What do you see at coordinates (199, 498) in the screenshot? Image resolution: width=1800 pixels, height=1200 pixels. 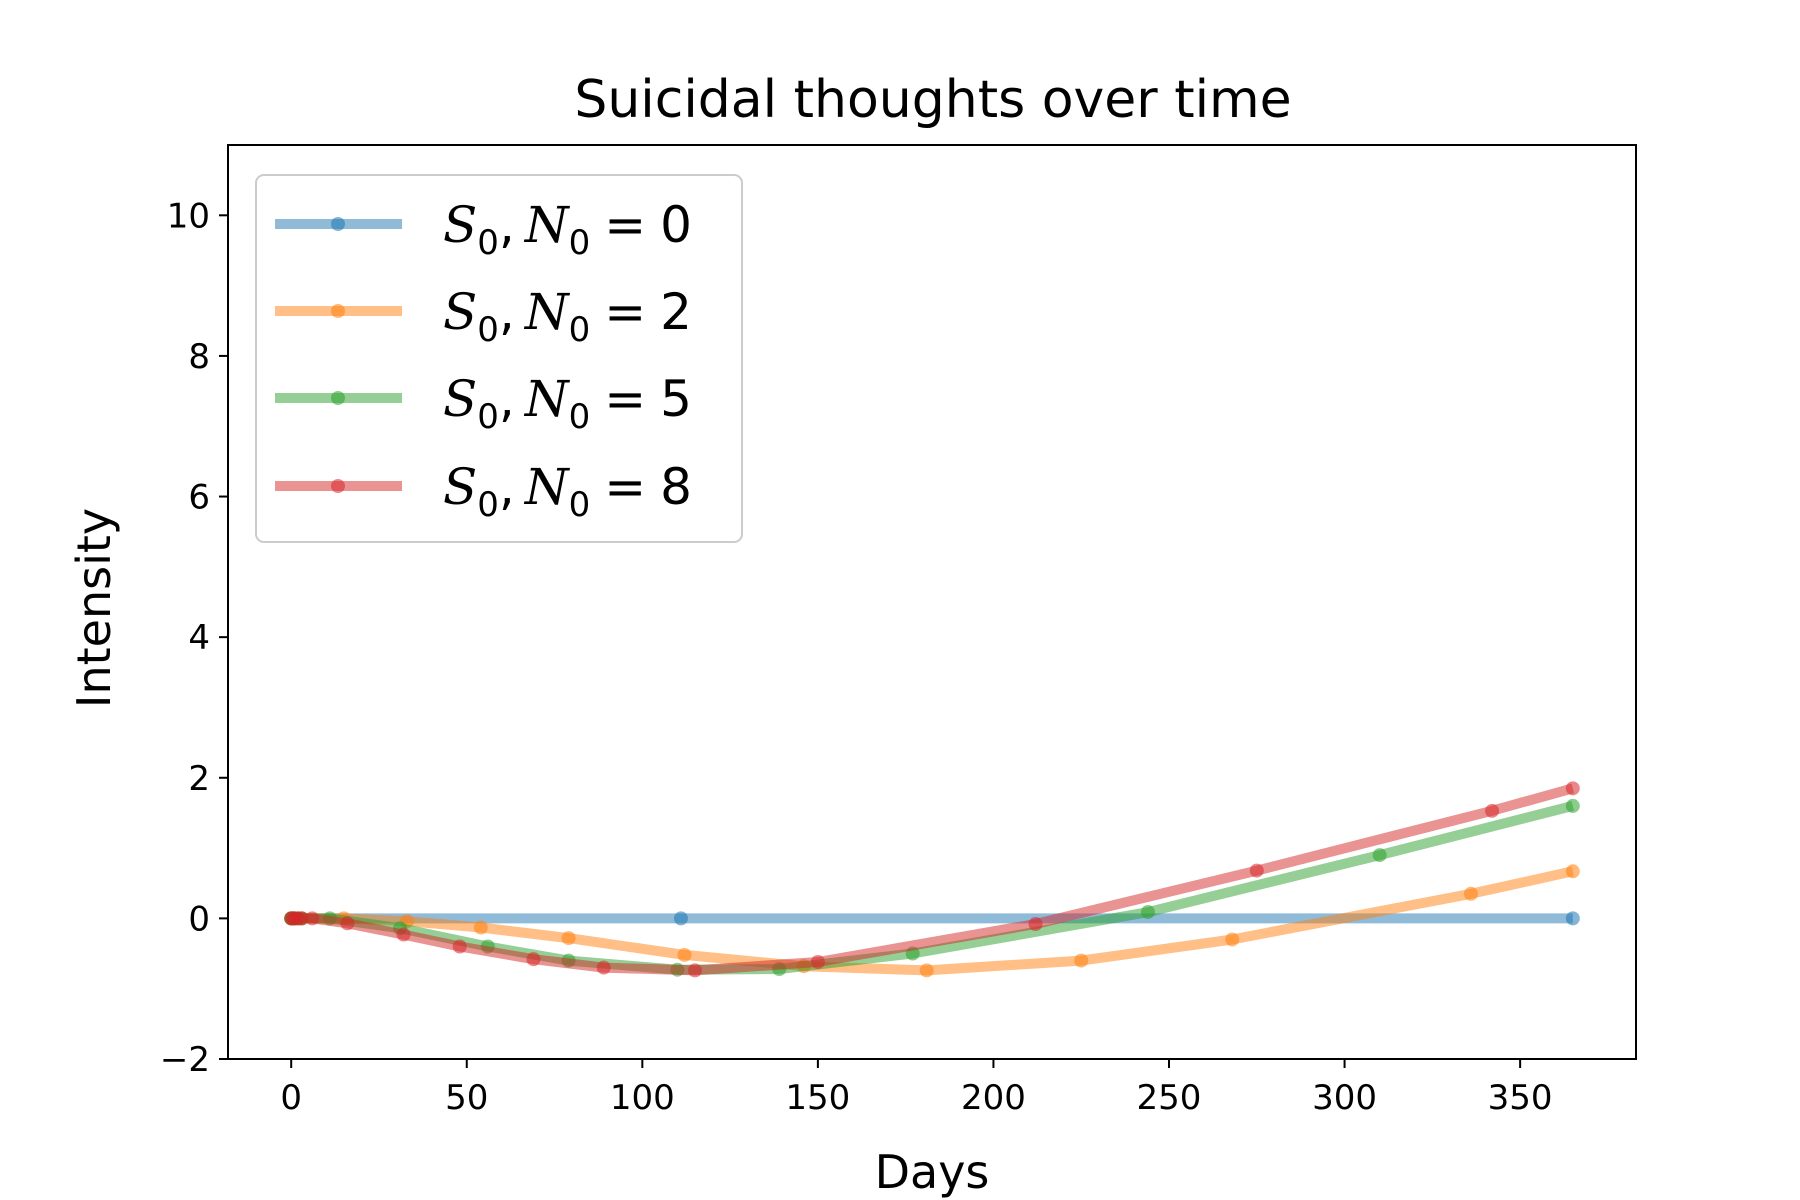 I see `y-tick-label: 6` at bounding box center [199, 498].